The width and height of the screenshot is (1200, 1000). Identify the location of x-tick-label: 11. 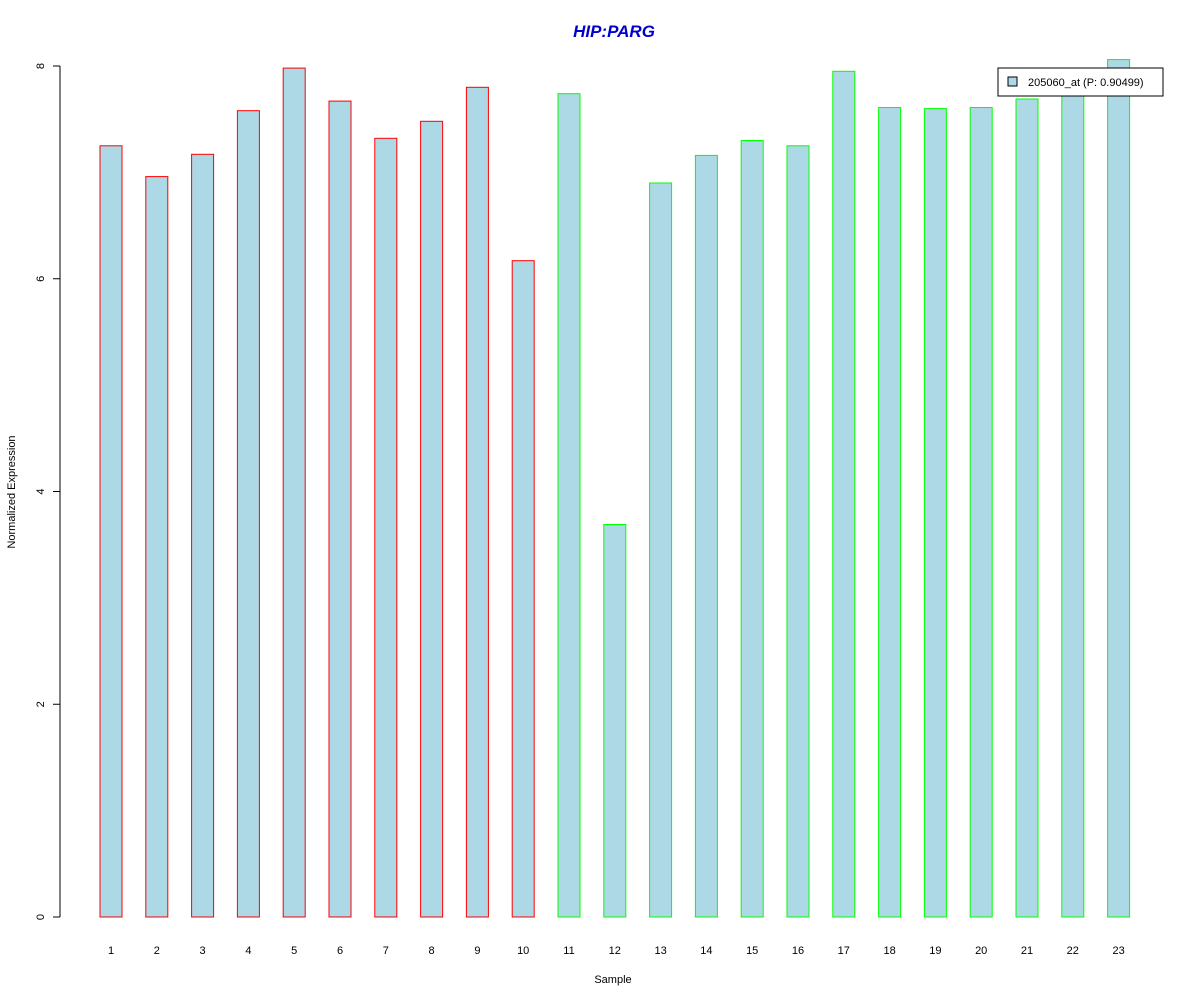
(568, 951).